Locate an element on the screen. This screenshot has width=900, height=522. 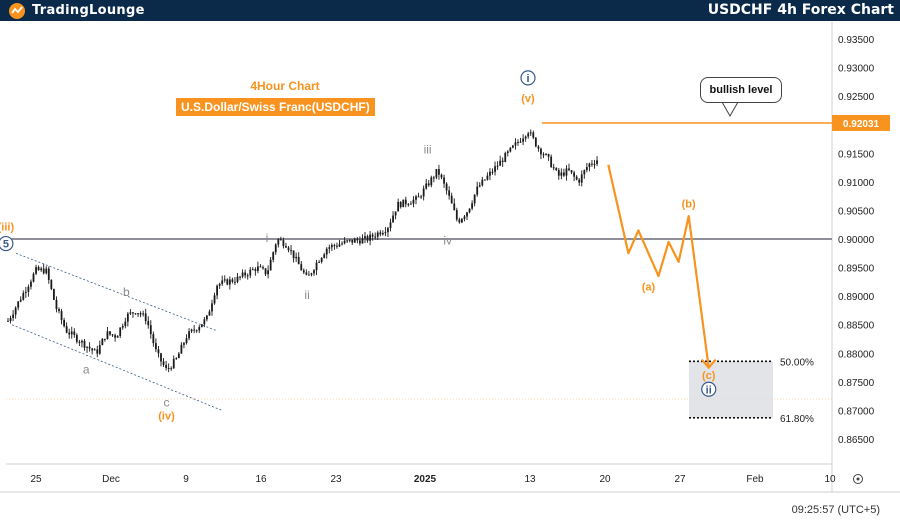
y-tick-label: 0.88000 is located at coordinates (856, 354).